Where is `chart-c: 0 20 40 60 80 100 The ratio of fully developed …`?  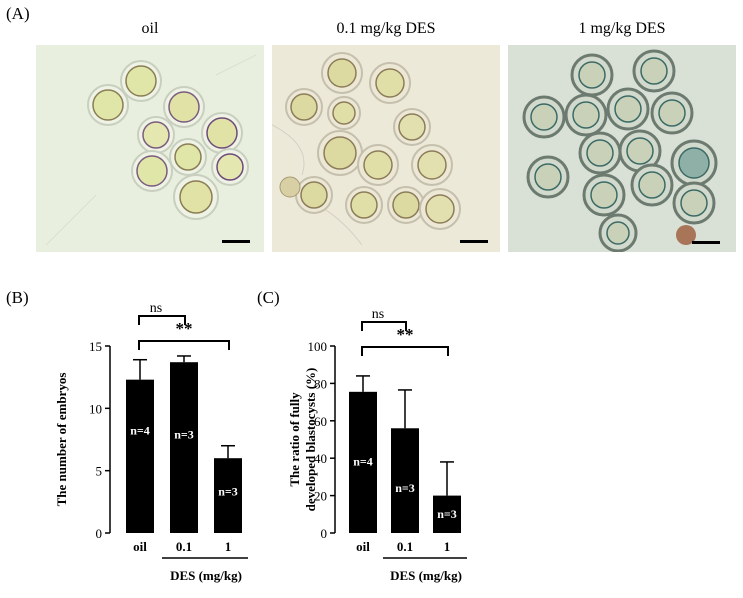
chart-c: 0 20 40 60 80 100 The ratio of fully developed … is located at coordinates (377, 445).